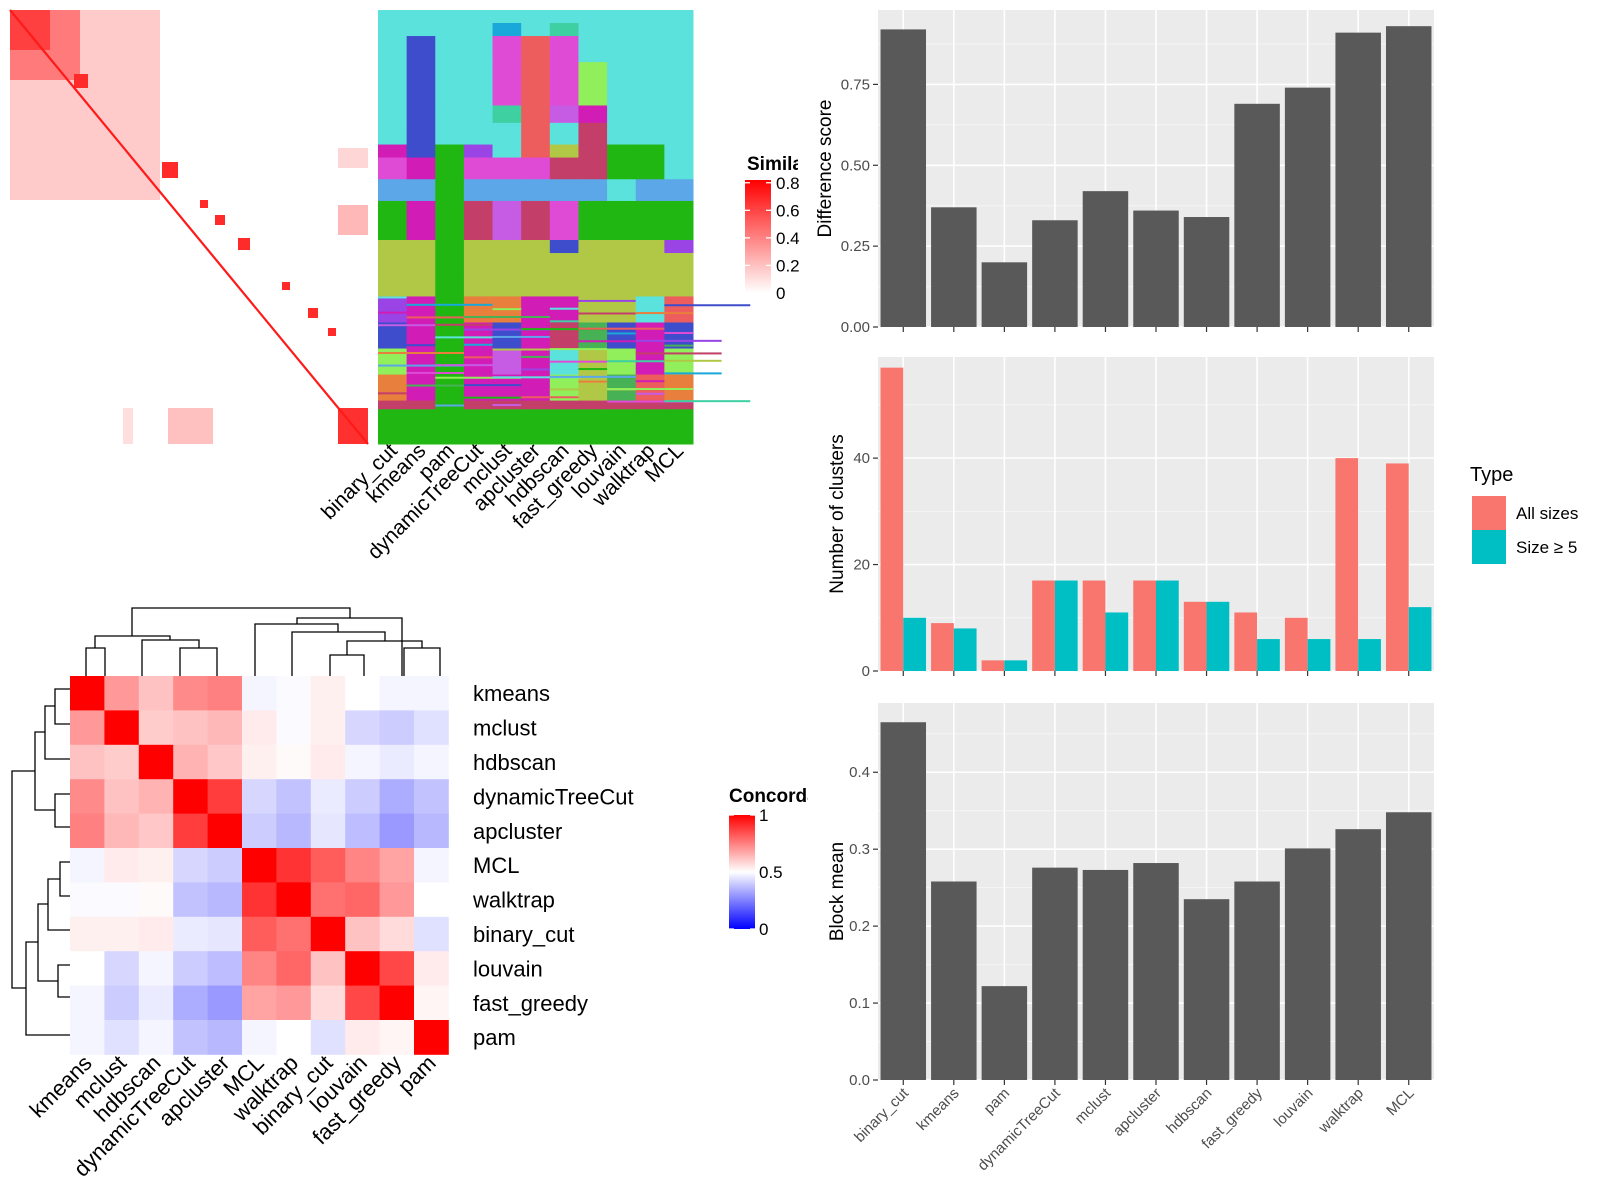 The image size is (1600, 1200). What do you see at coordinates (1547, 513) in the screenshot?
I see `type-legend-label: All sizes` at bounding box center [1547, 513].